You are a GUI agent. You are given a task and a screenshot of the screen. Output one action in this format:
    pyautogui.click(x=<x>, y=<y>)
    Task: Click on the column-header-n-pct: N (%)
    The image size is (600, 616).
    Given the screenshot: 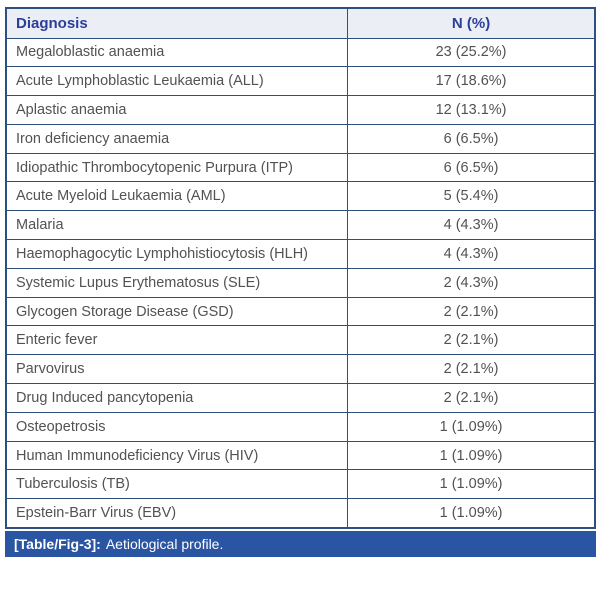 What is the action you would take?
    pyautogui.click(x=471, y=23)
    